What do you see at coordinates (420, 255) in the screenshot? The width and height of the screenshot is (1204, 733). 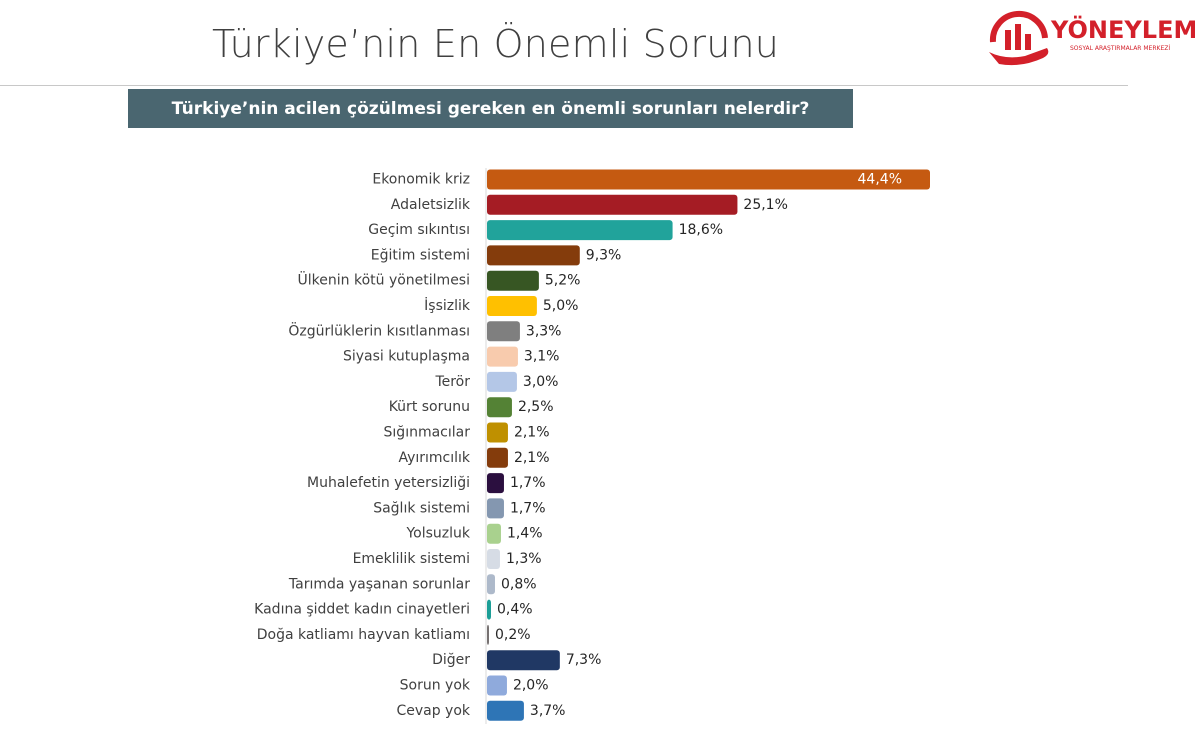 I see `category-label: Eğitim sistemi` at bounding box center [420, 255].